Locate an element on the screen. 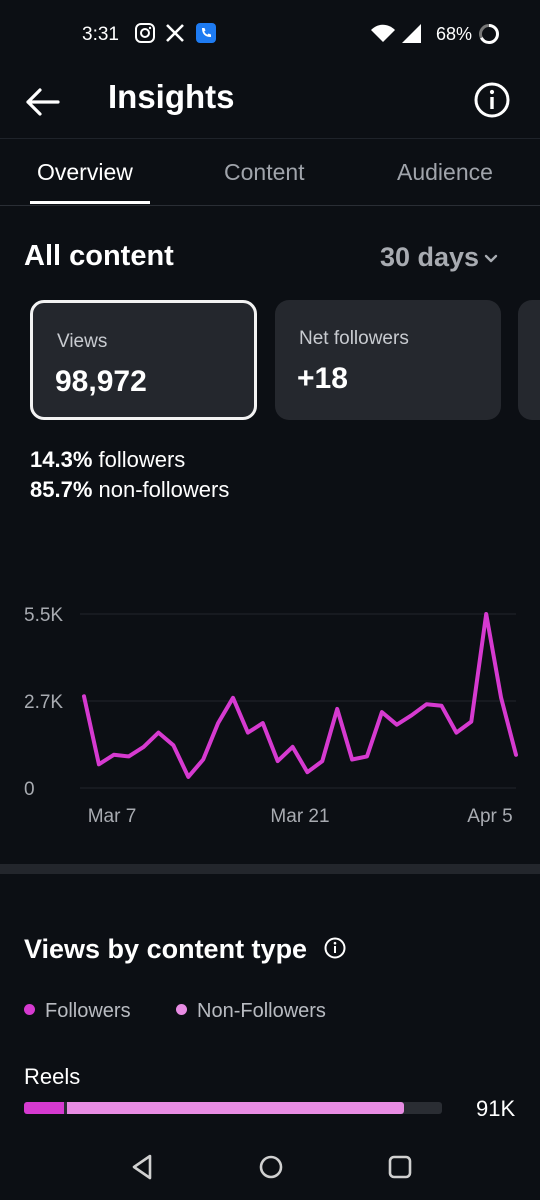 The image size is (540, 1200). followers-pct: 14.3% is located at coordinates (61, 459).